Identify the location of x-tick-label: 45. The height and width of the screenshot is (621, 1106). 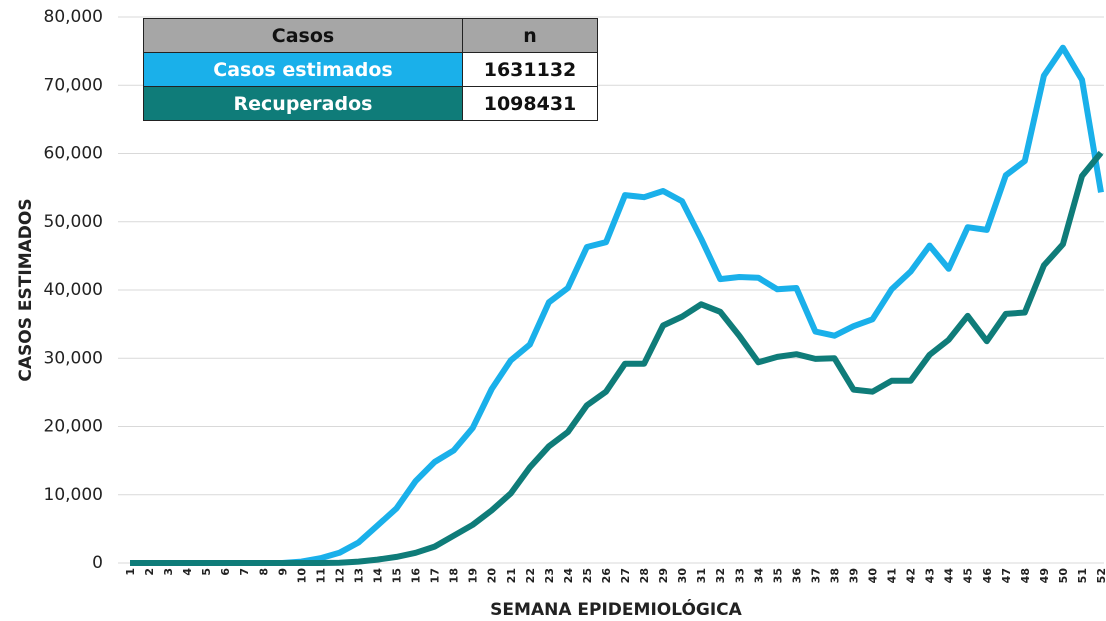
(968, 575).